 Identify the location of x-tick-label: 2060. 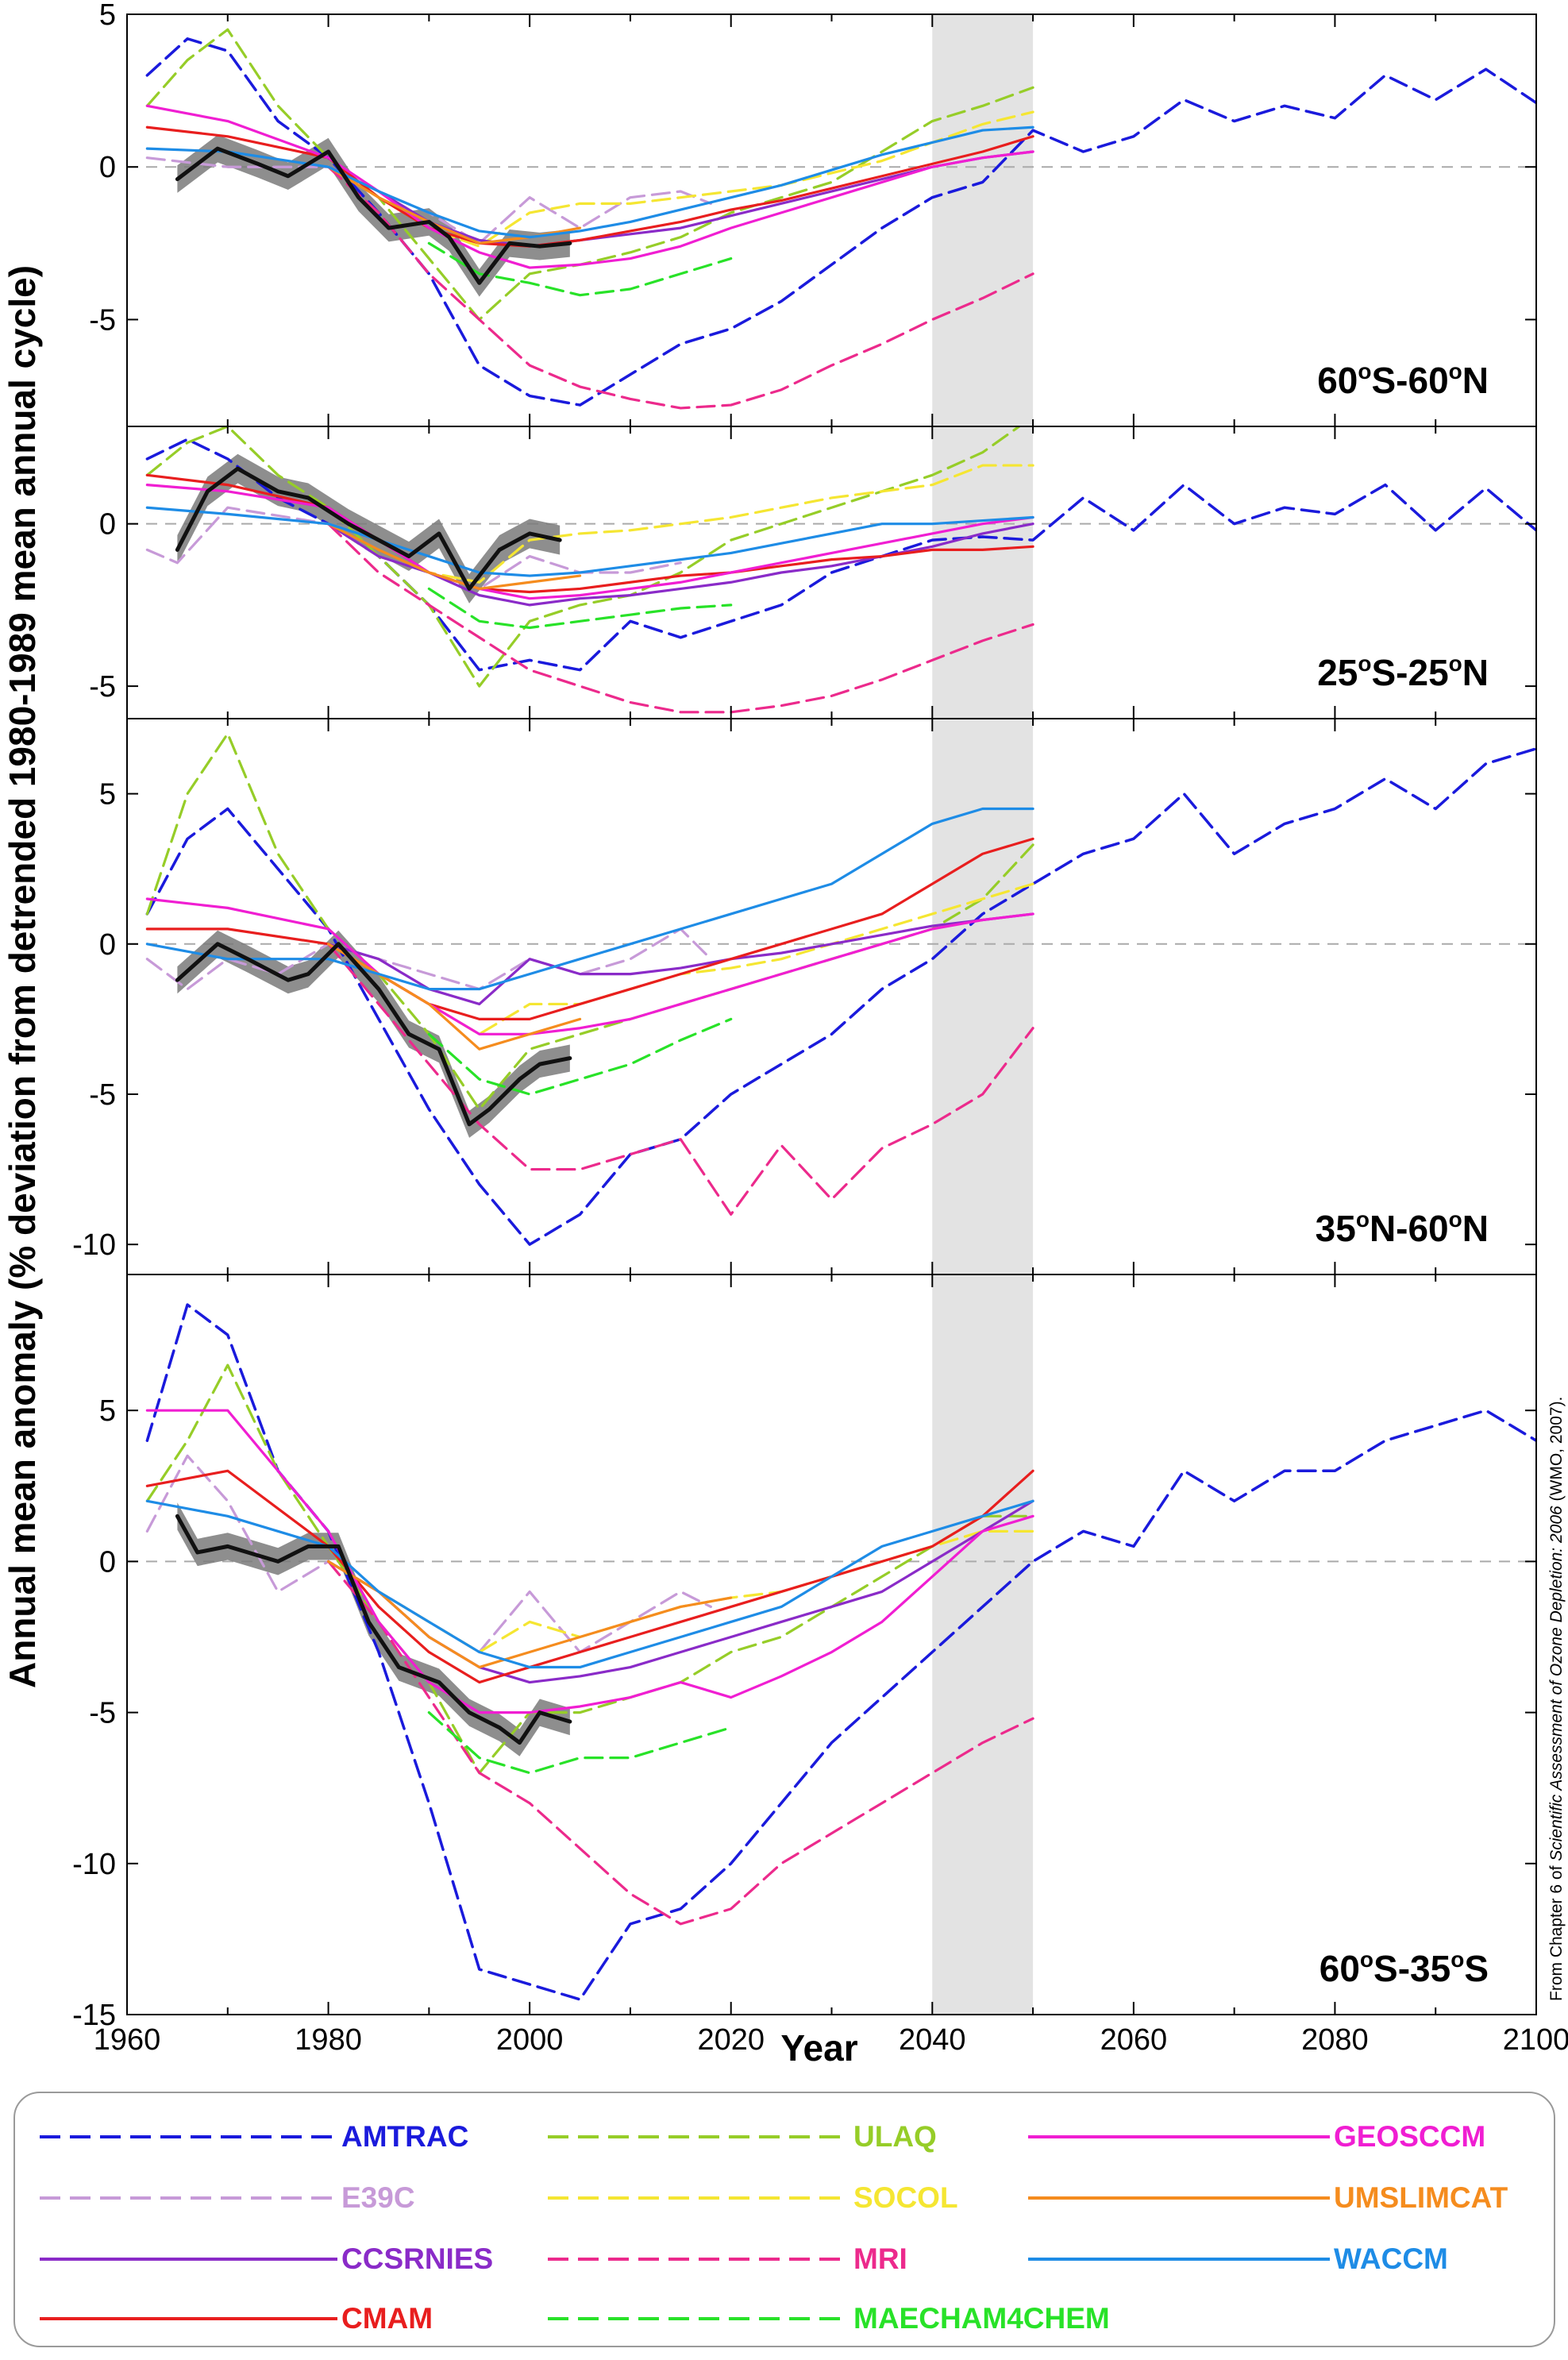
(1134, 2040).